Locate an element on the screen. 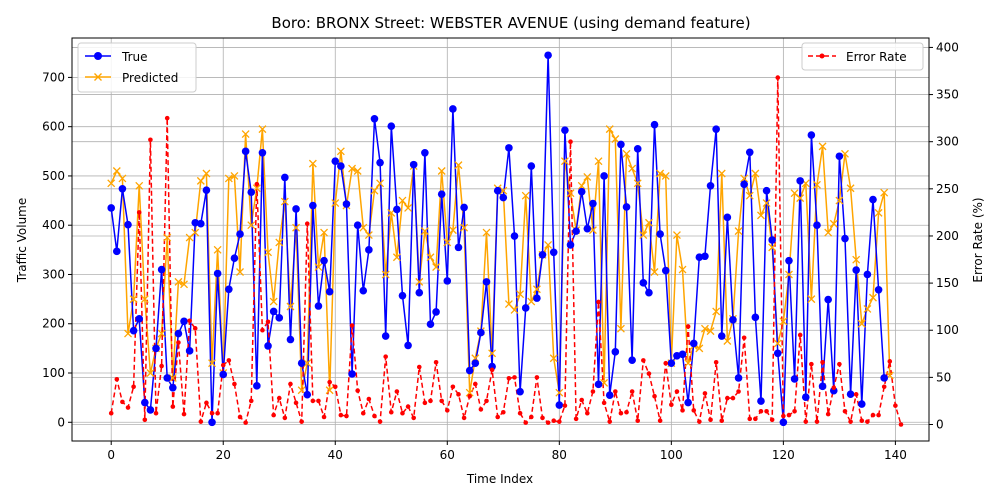 Image resolution: width=1000 pixels, height=500 pixels. legend-right-box is located at coordinates (862, 56).